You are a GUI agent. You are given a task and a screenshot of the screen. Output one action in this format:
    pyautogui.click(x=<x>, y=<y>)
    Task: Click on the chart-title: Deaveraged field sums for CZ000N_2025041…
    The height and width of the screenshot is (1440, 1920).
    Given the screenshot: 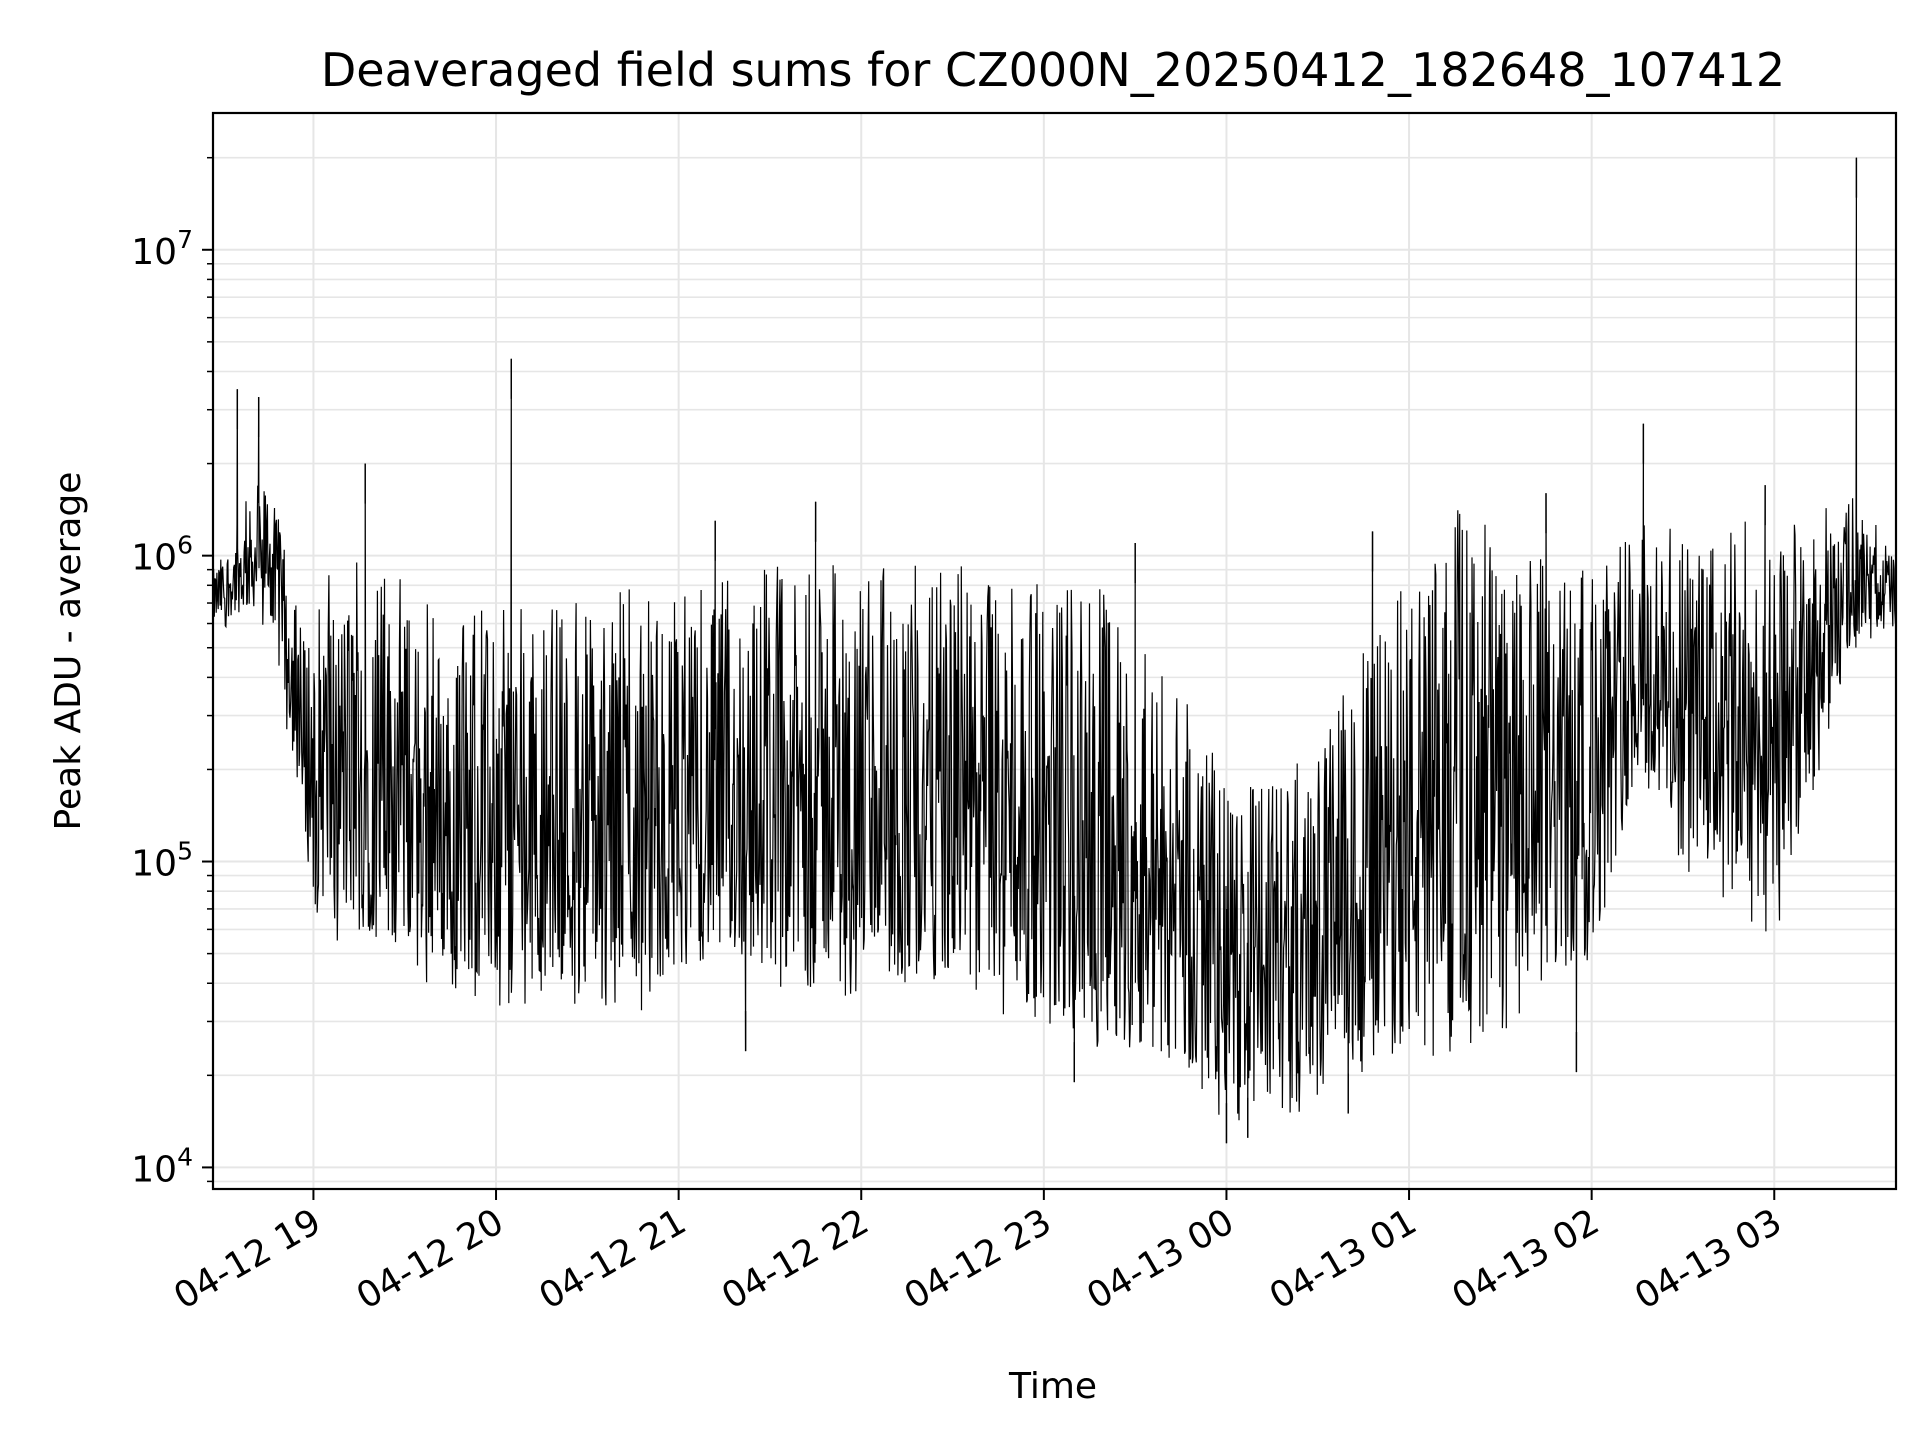 What is the action you would take?
    pyautogui.click(x=1053, y=70)
    